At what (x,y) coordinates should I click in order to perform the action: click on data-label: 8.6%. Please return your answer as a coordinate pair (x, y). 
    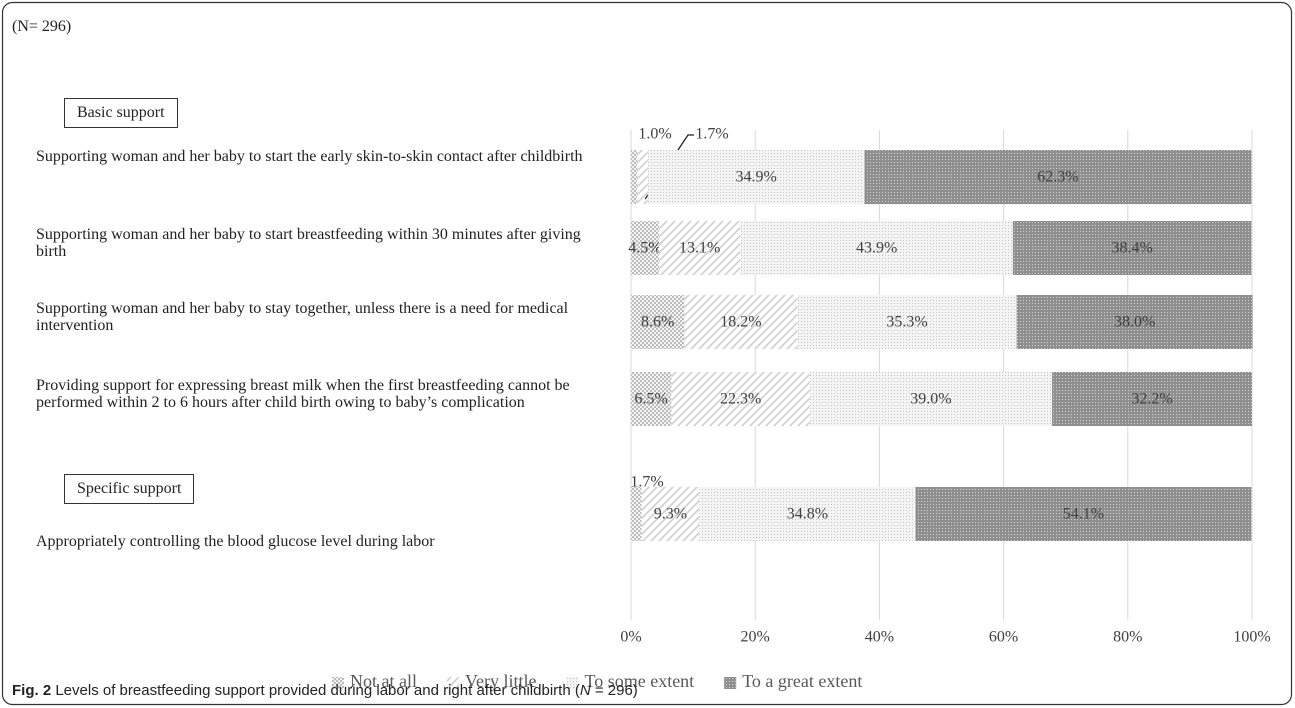
    Looking at the image, I should click on (657, 322).